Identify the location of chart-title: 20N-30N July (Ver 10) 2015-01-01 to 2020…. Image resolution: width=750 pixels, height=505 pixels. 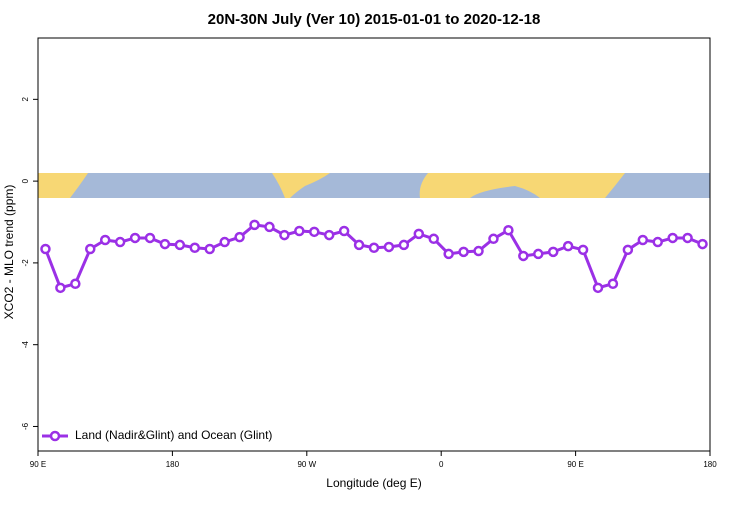
(374, 19).